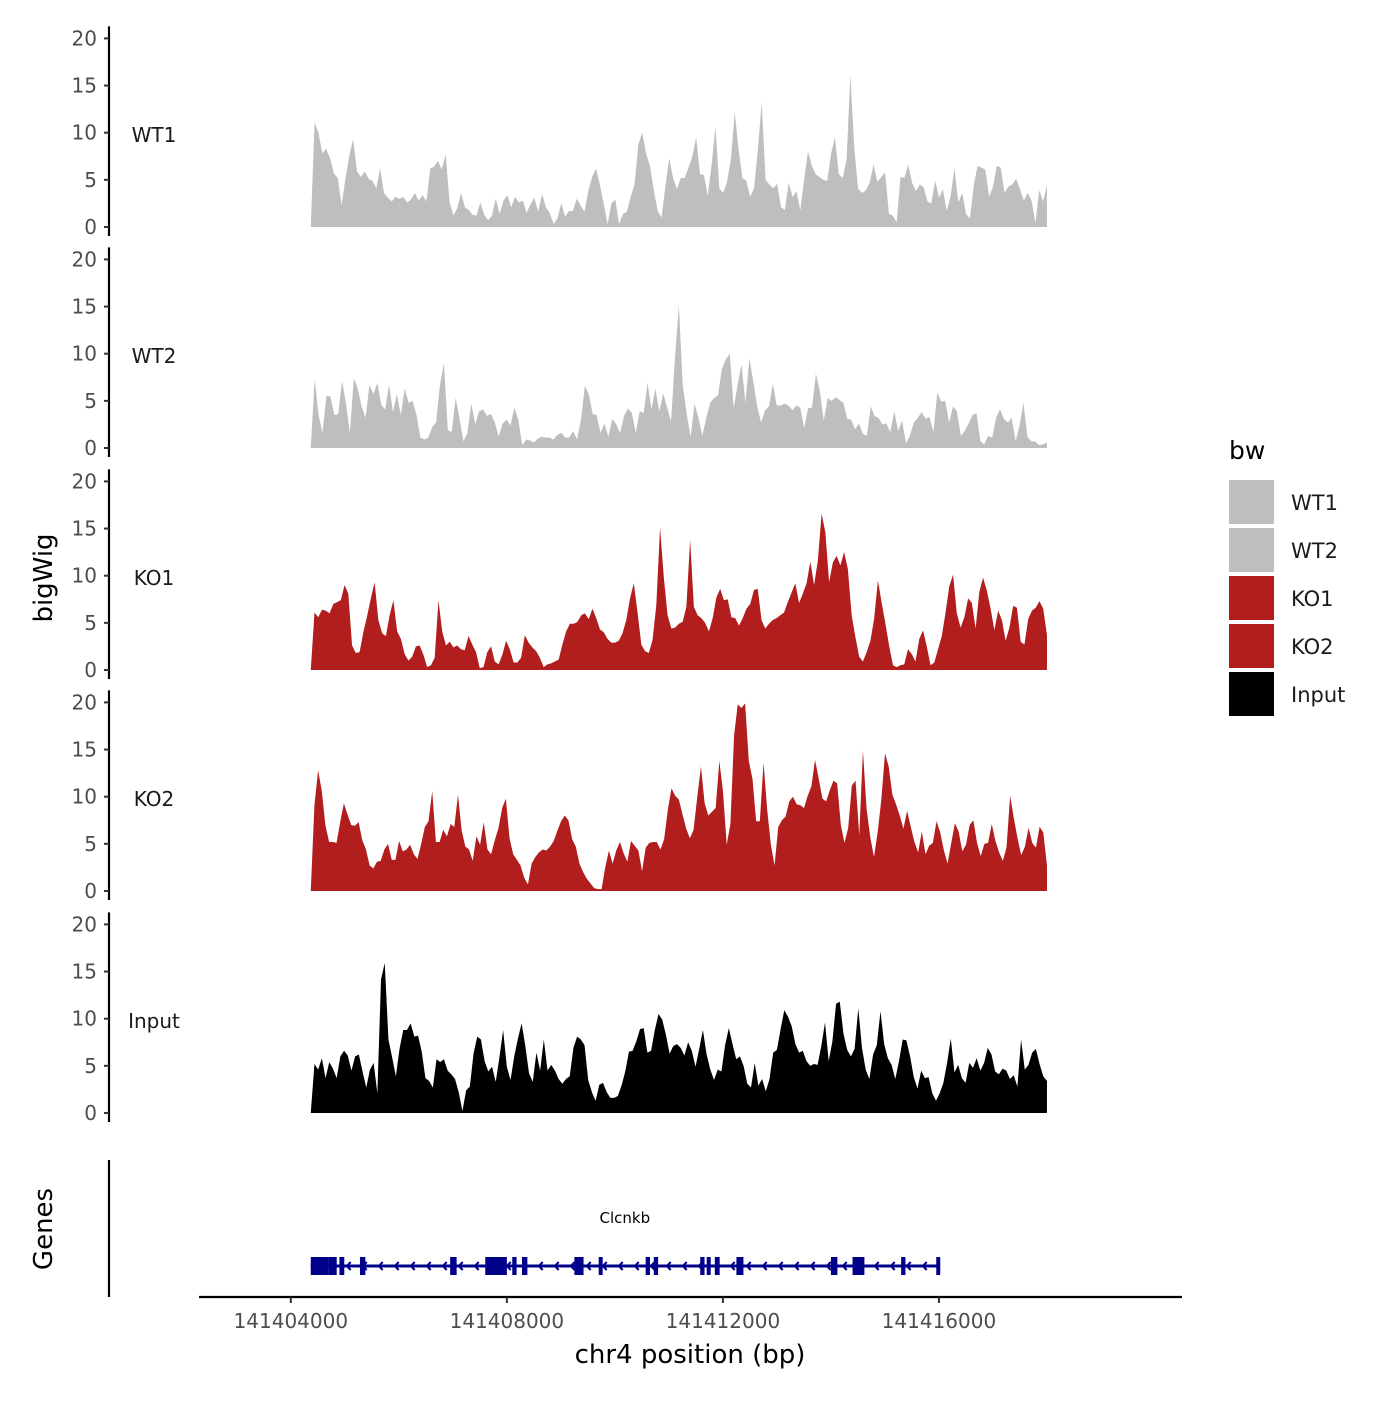 Image resolution: width=1400 pixels, height=1404 pixels. What do you see at coordinates (678, 591) in the screenshot?
I see `coverage-area-ko1` at bounding box center [678, 591].